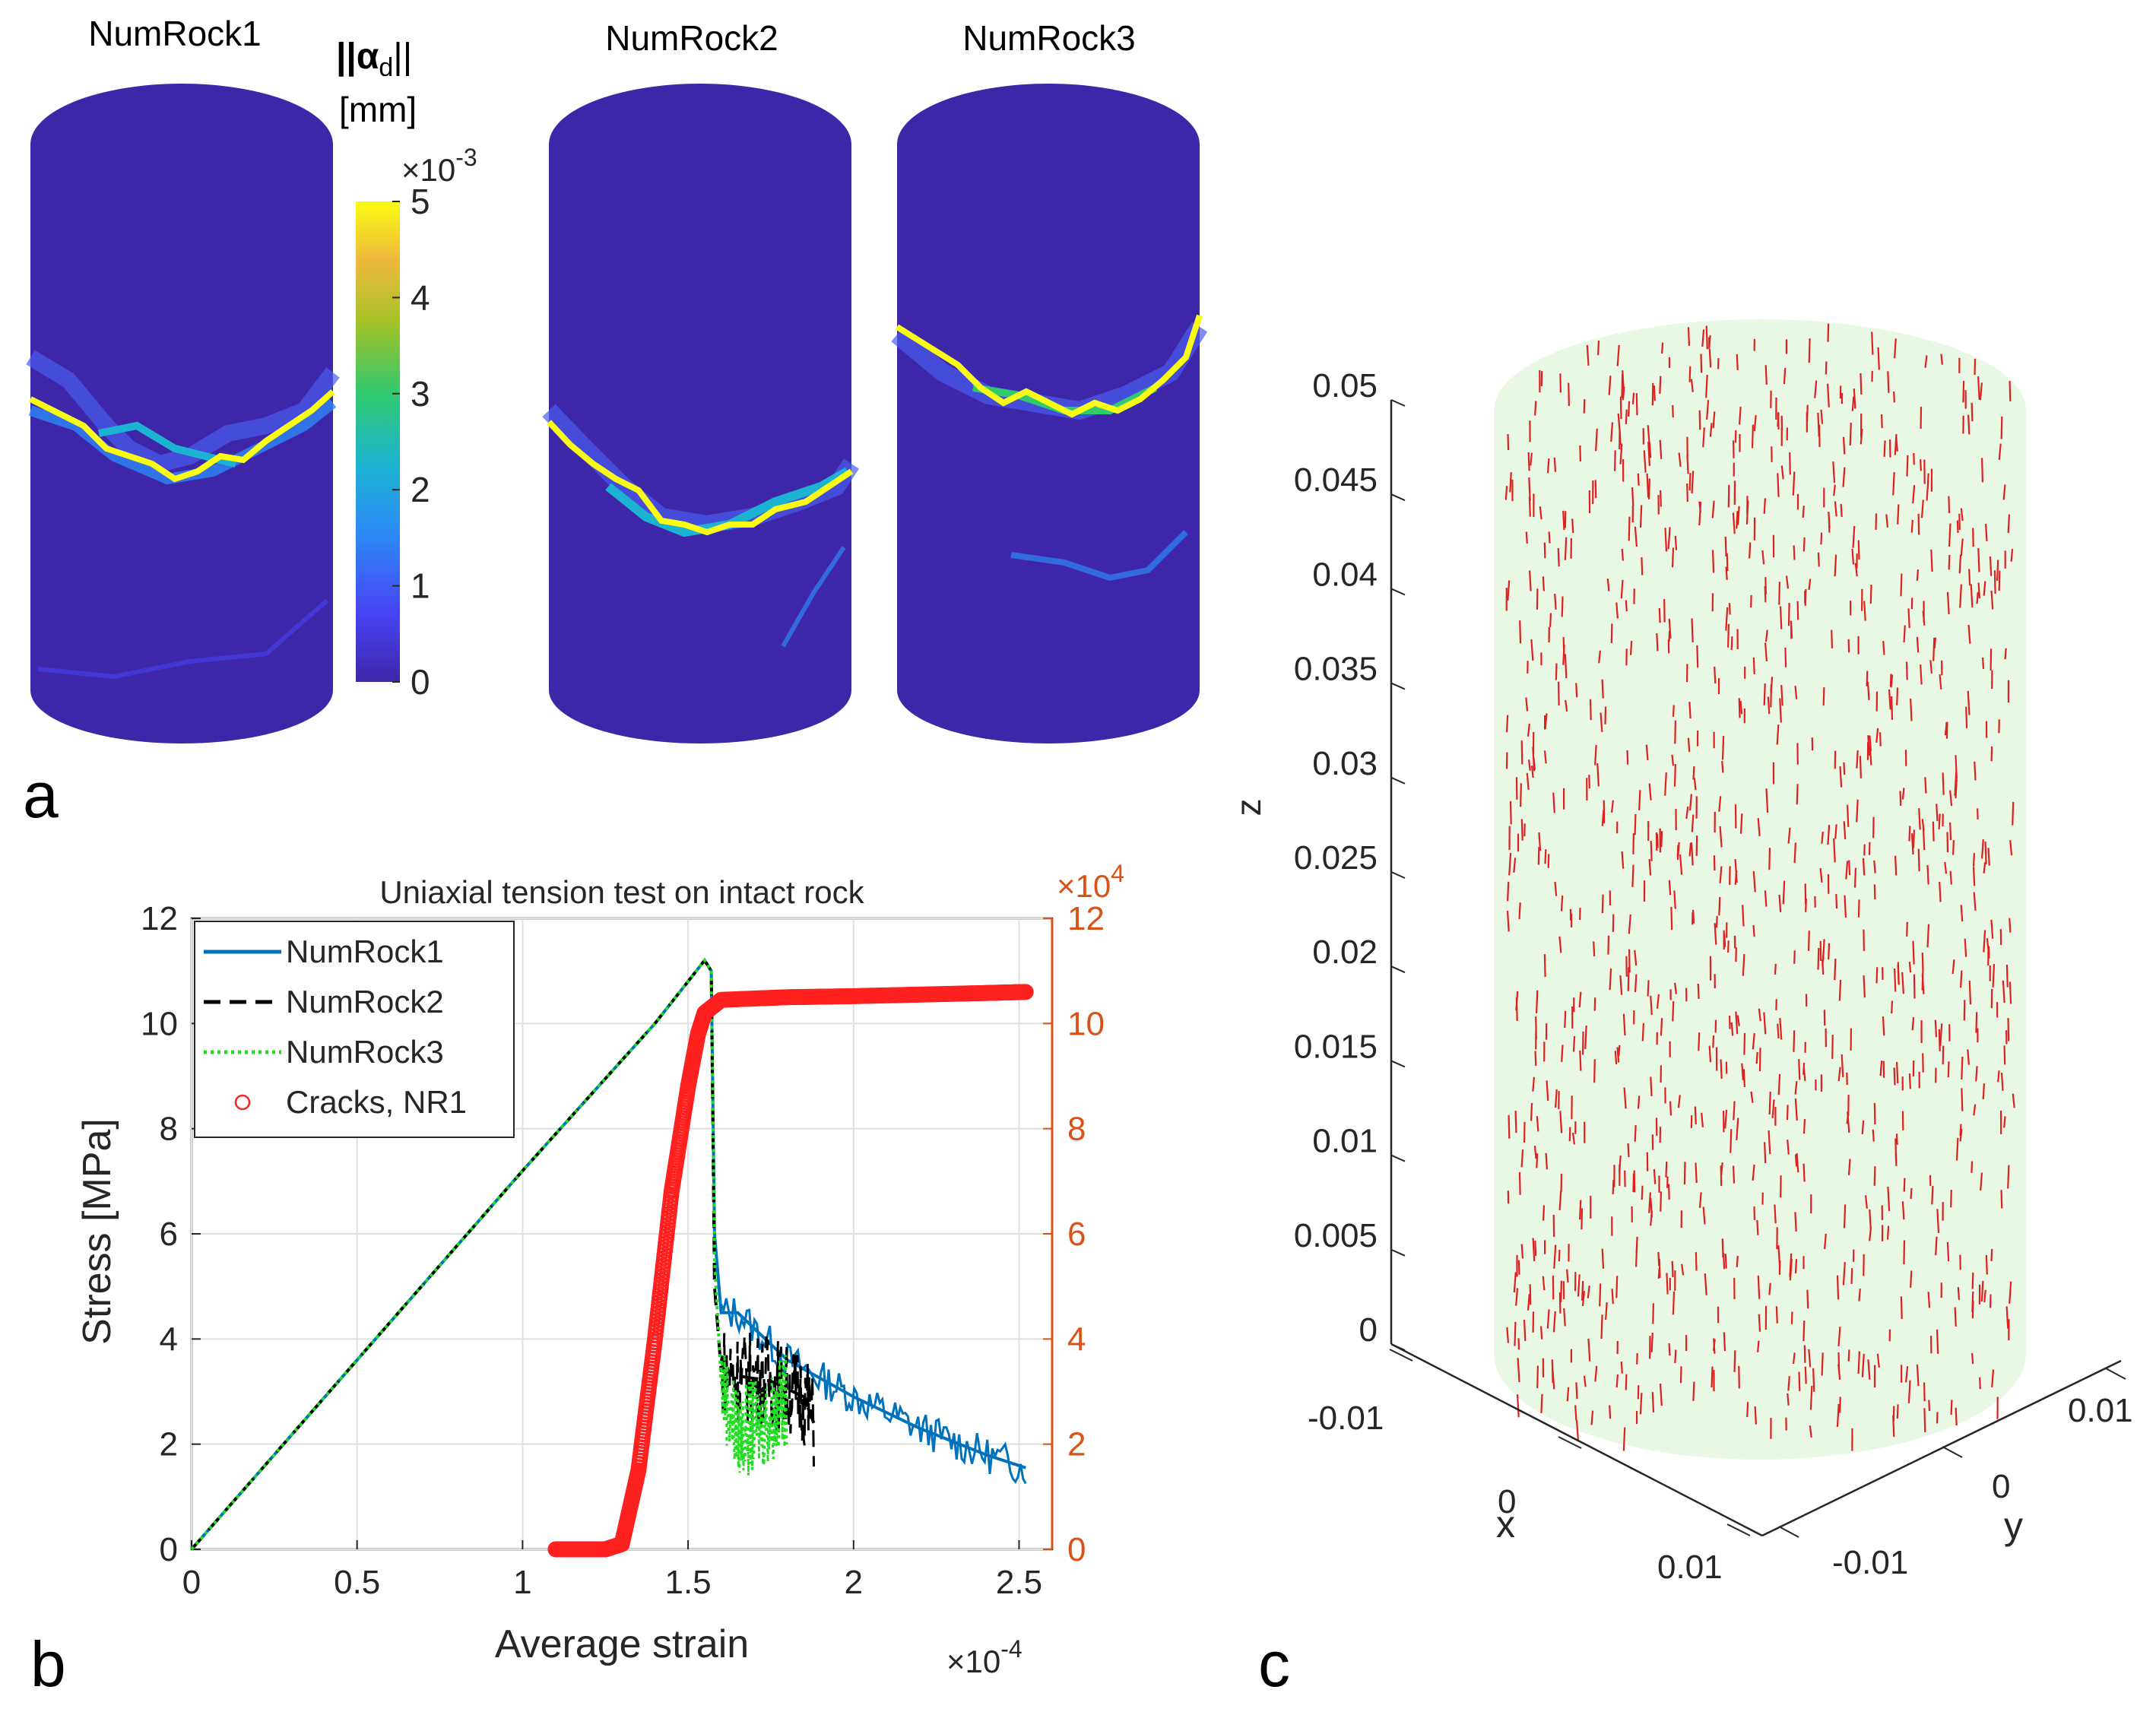  I want to click on cylinder-bottom, so click(1048, 690).